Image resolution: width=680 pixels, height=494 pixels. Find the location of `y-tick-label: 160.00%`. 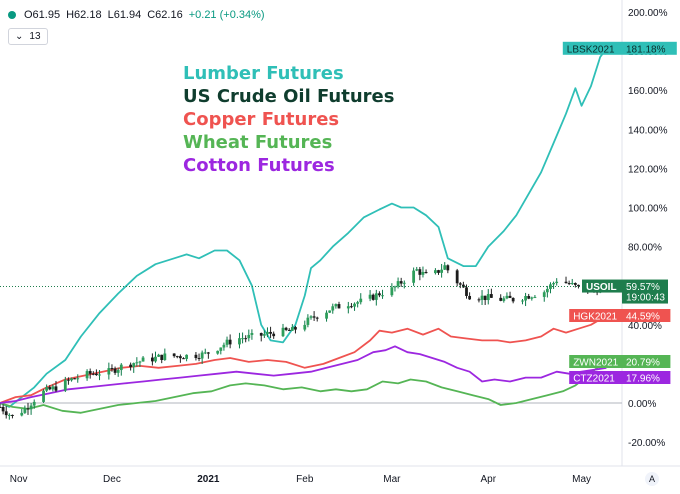

y-tick-label: 160.00% is located at coordinates (648, 91).